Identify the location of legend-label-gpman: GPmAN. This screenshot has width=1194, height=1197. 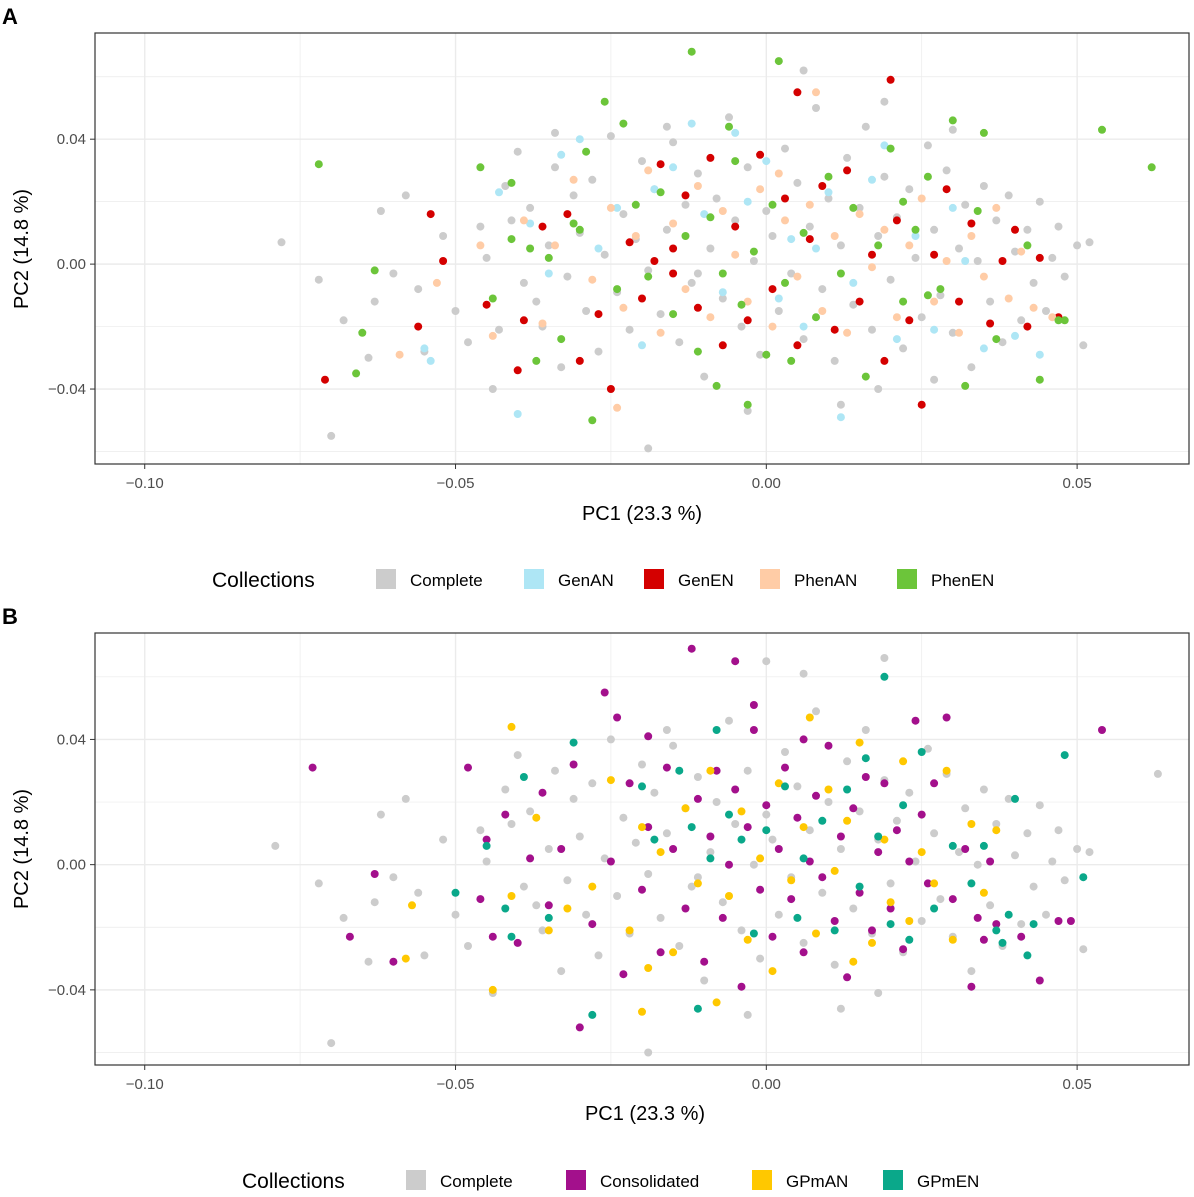
(817, 1181).